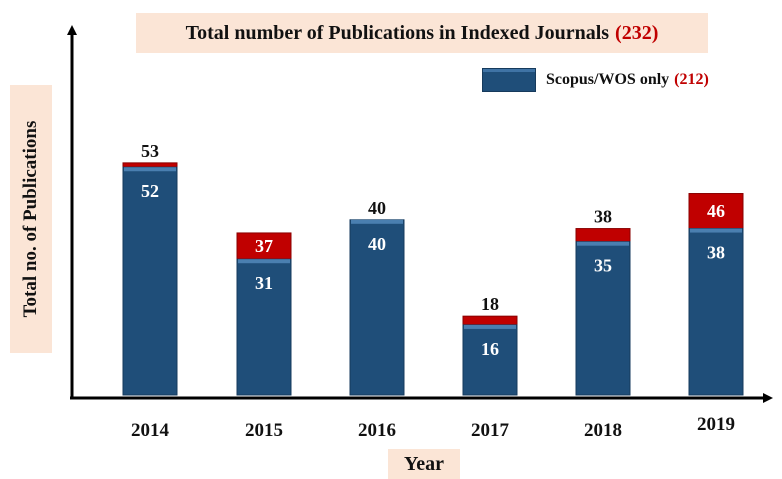  What do you see at coordinates (424, 464) in the screenshot?
I see `x-axis-label: Year` at bounding box center [424, 464].